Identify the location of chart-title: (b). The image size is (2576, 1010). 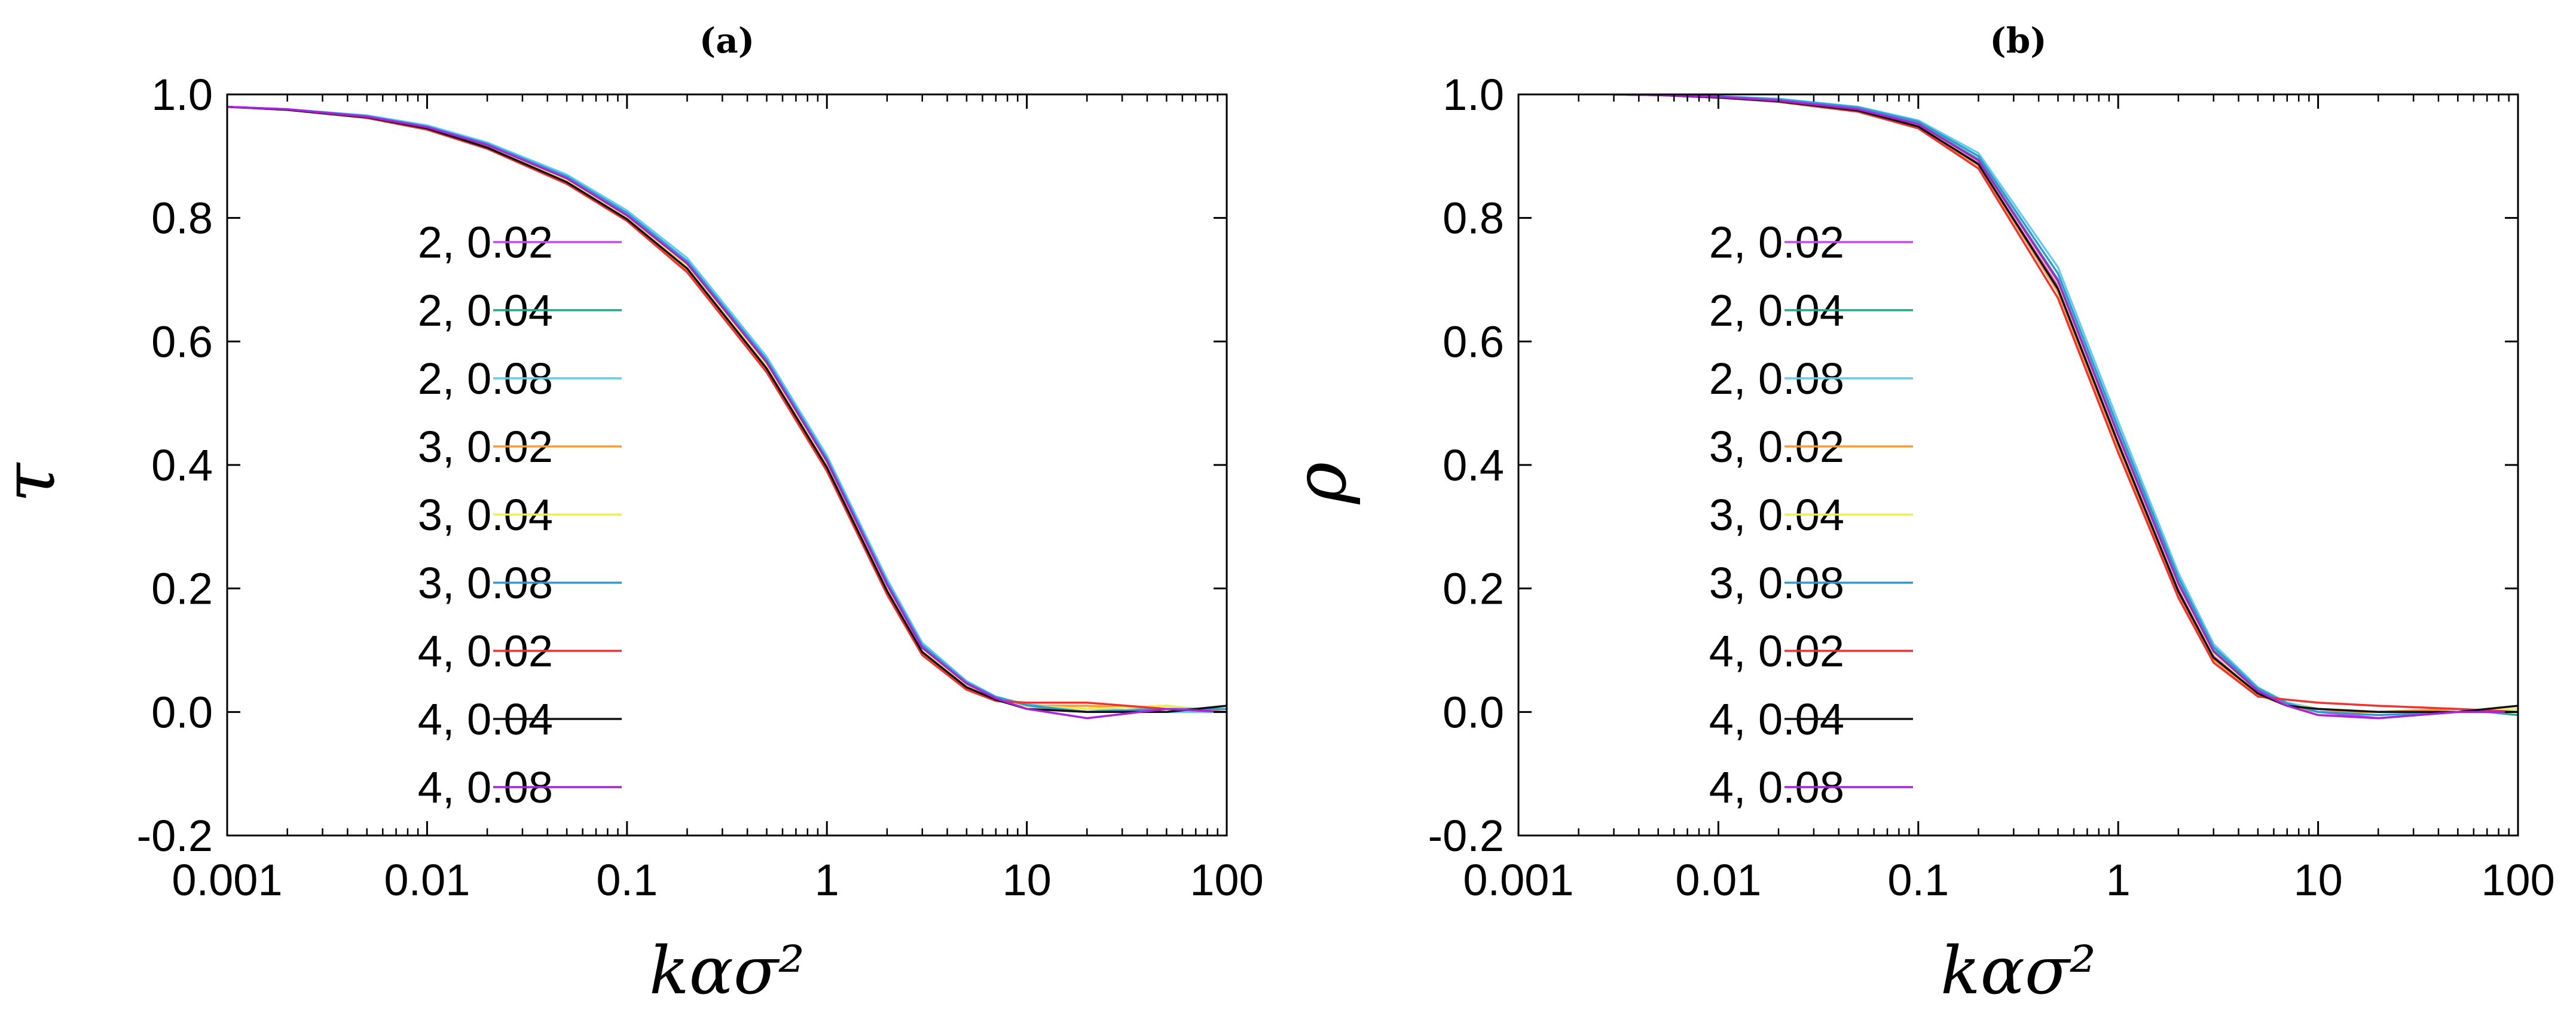
(2018, 41).